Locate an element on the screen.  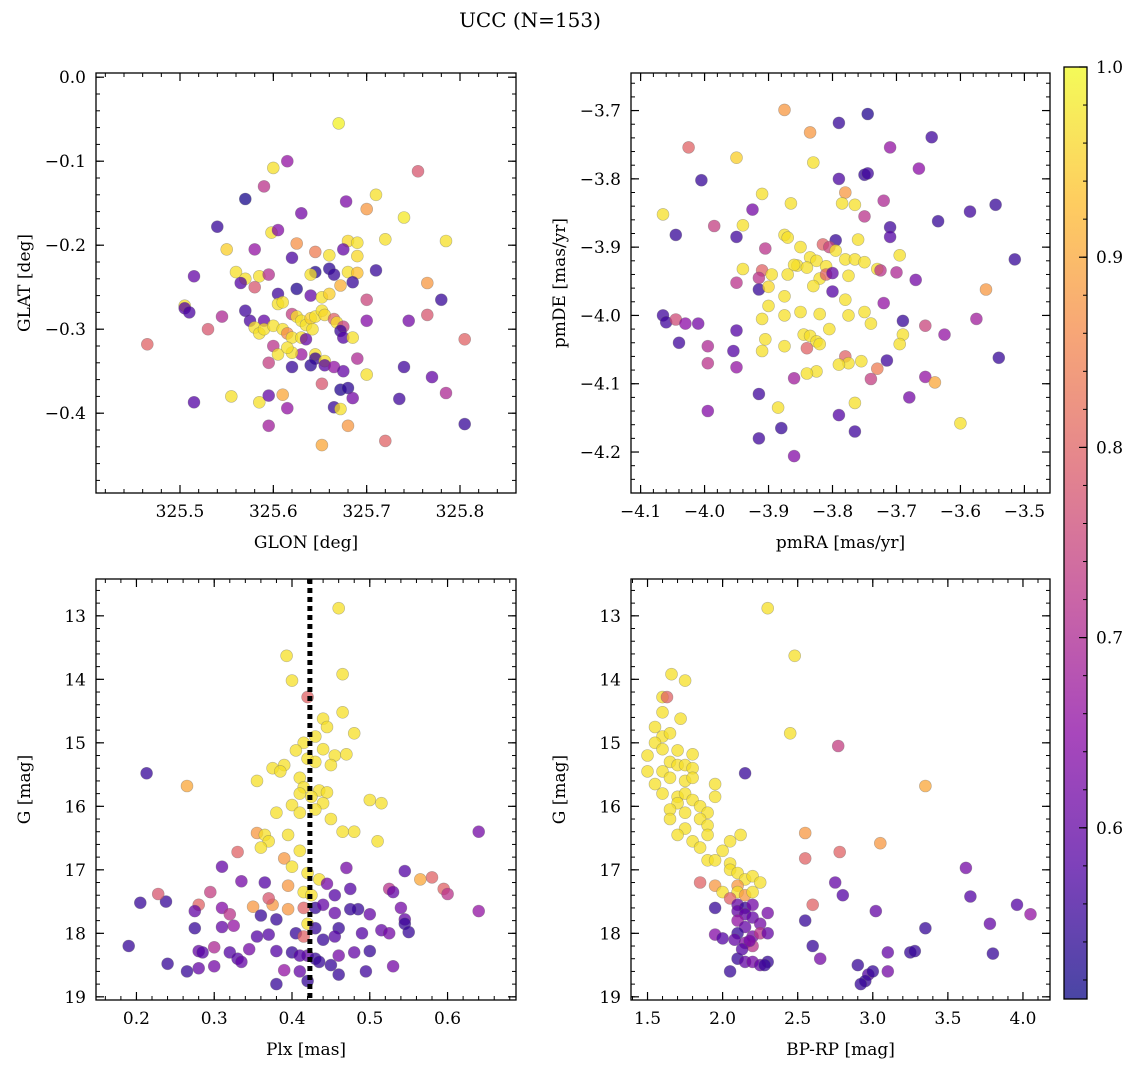
y-tick-label: −0.4 is located at coordinates (65, 414).